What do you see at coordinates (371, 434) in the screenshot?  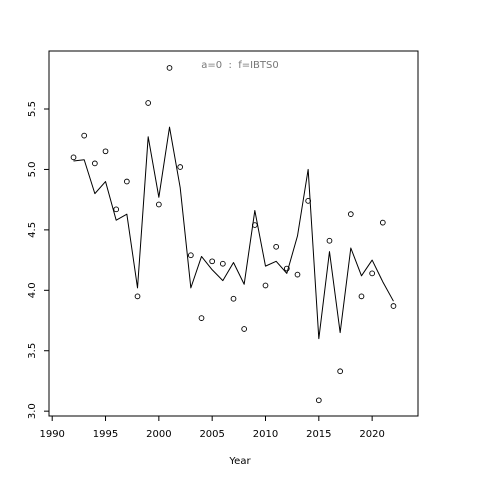 I see `x-tick-label: 2020` at bounding box center [371, 434].